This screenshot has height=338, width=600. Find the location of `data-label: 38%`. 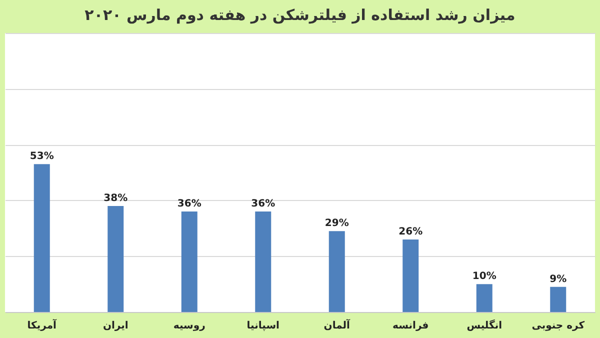

data-label: 38% is located at coordinates (116, 198).